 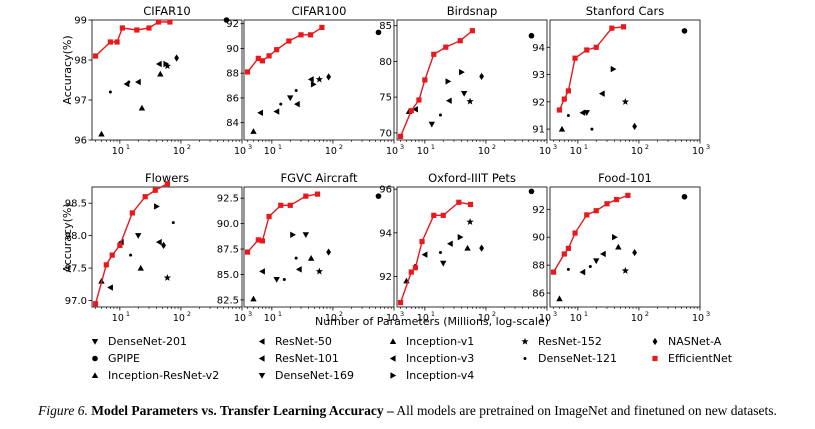 I want to click on y-tick-label: 88, so click(x=538, y=266).